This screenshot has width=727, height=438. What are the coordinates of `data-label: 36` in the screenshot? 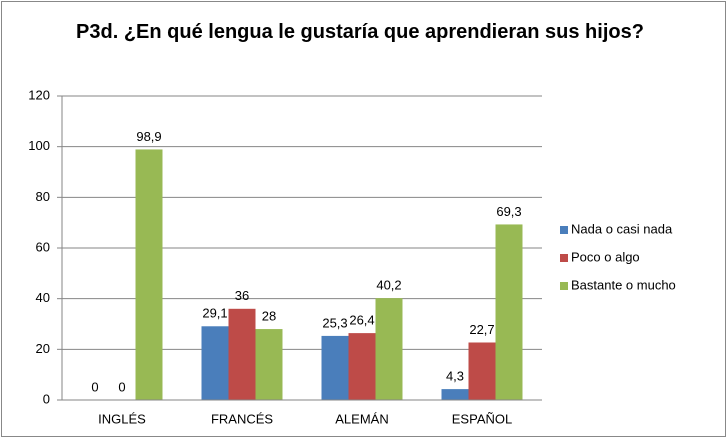 It's located at (242, 295).